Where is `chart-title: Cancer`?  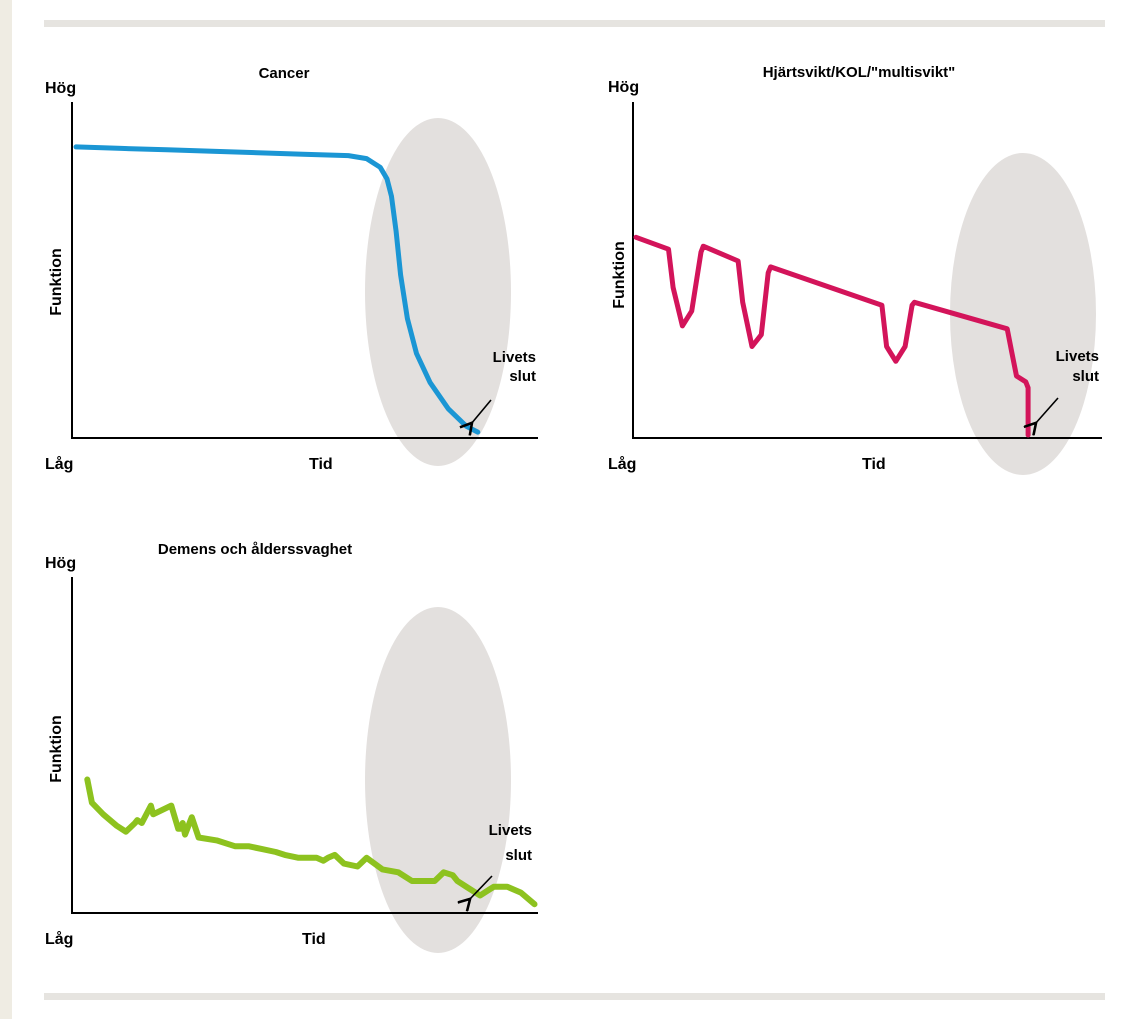
chart-title: Cancer is located at coordinates (284, 73).